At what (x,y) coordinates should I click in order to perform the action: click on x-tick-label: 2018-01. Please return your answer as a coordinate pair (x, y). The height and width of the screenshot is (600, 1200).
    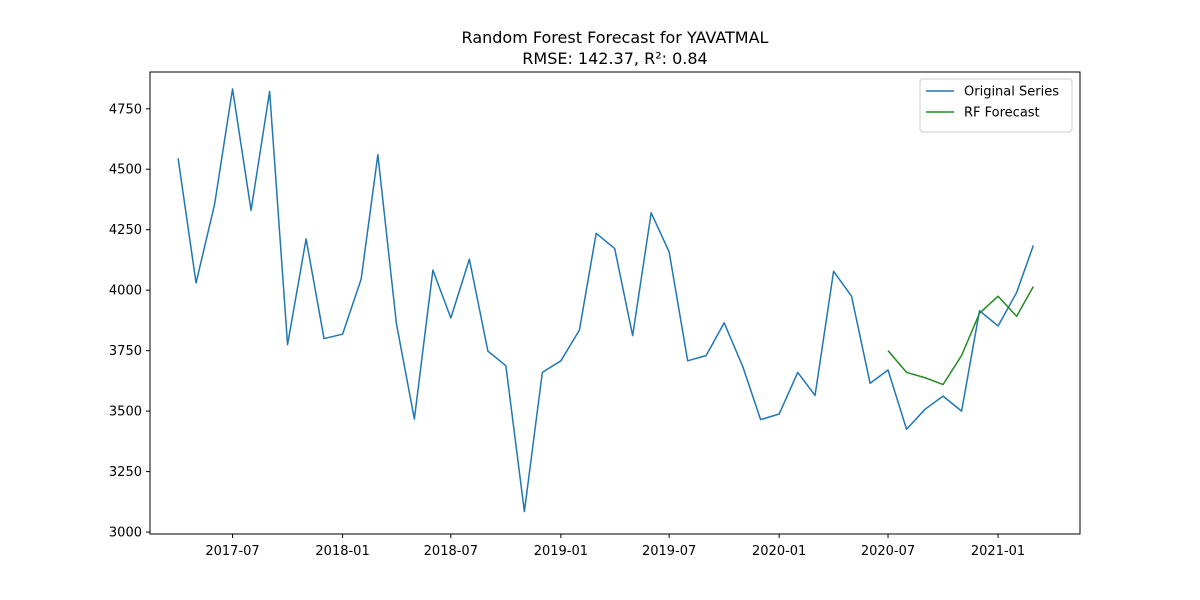
    Looking at the image, I should click on (342, 551).